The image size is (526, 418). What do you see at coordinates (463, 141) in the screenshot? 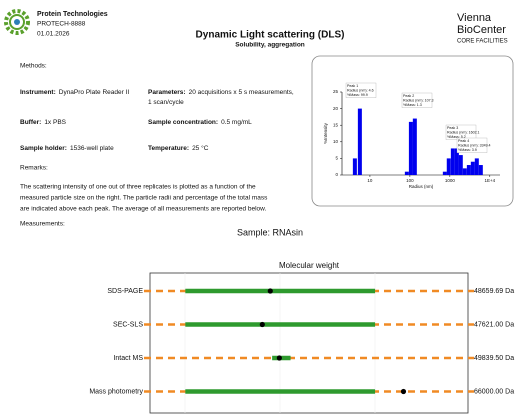
I see `annotation: Peak 4` at bounding box center [463, 141].